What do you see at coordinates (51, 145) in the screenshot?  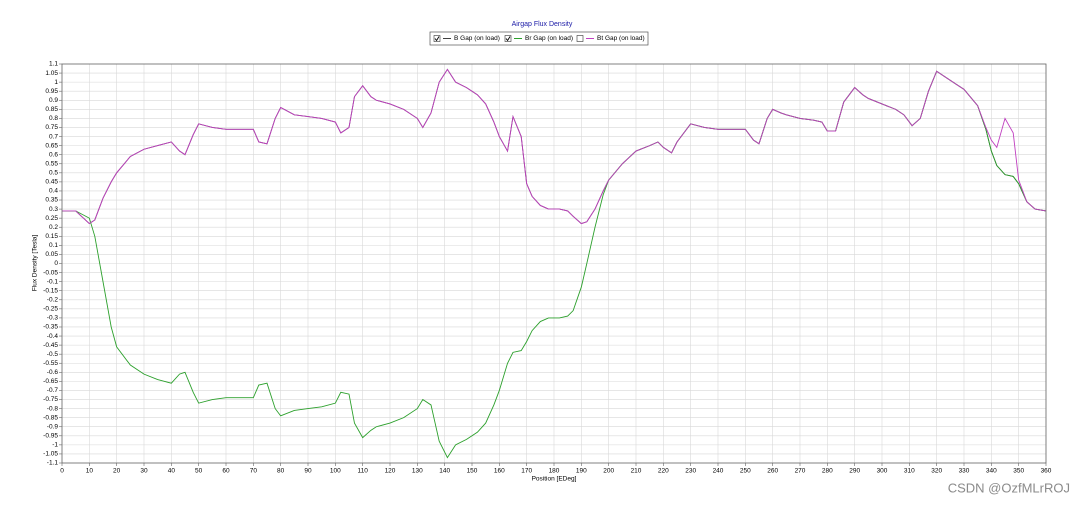 I see `y-tick-label: 0.65` at bounding box center [51, 145].